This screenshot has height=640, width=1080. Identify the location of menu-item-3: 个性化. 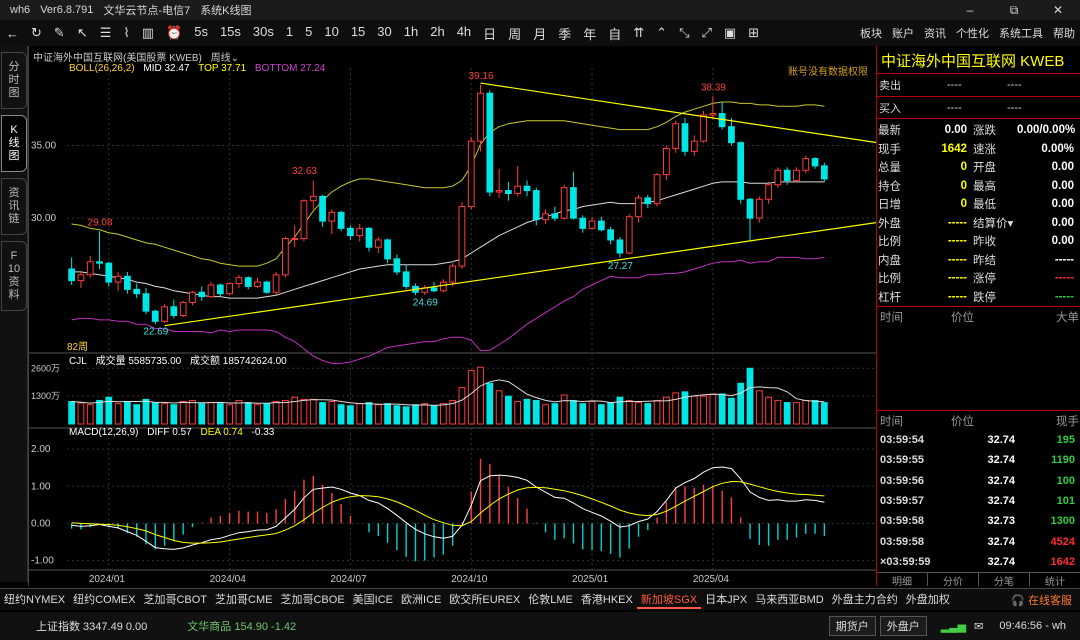
(972, 34).